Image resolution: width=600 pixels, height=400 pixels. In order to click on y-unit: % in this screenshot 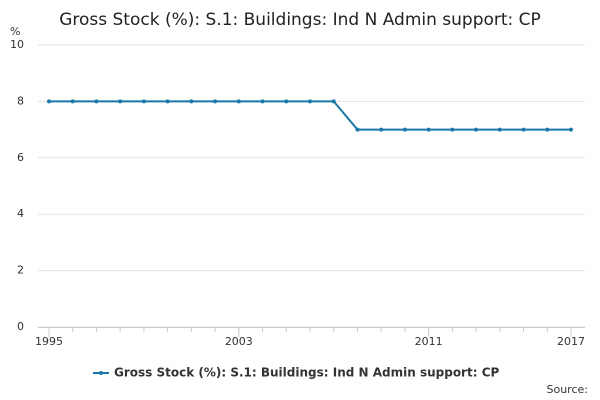, I will do `click(15, 31)`.